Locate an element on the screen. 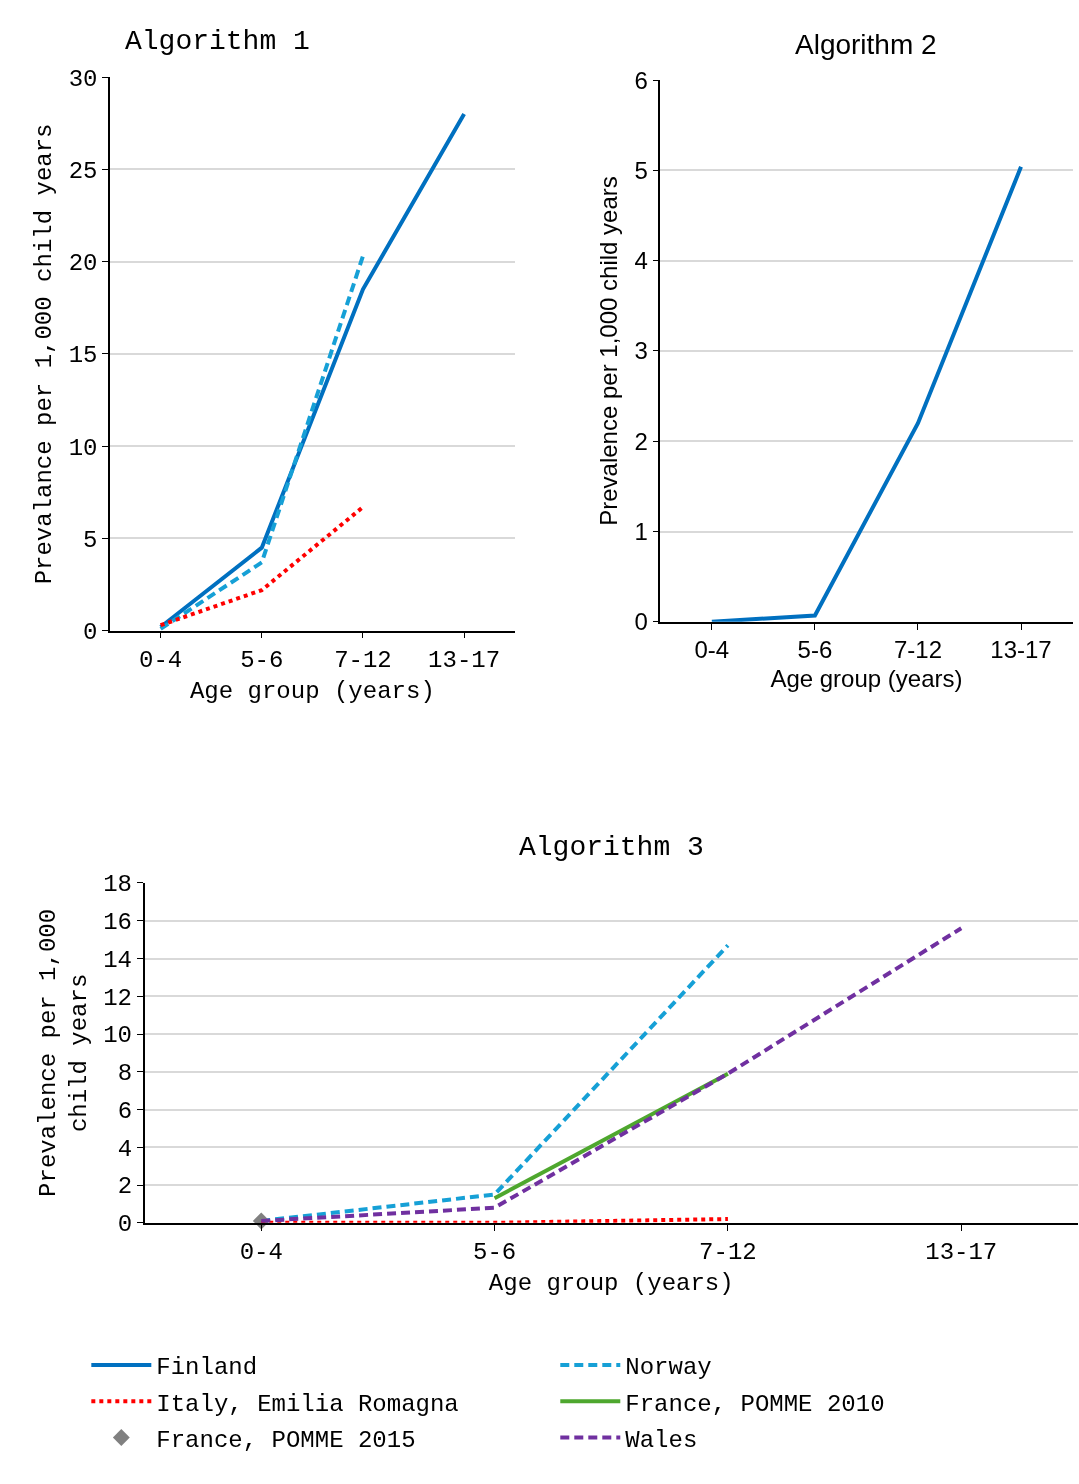 This screenshot has width=1079, height=1484. y-tick-label: 14 is located at coordinates (118, 960).